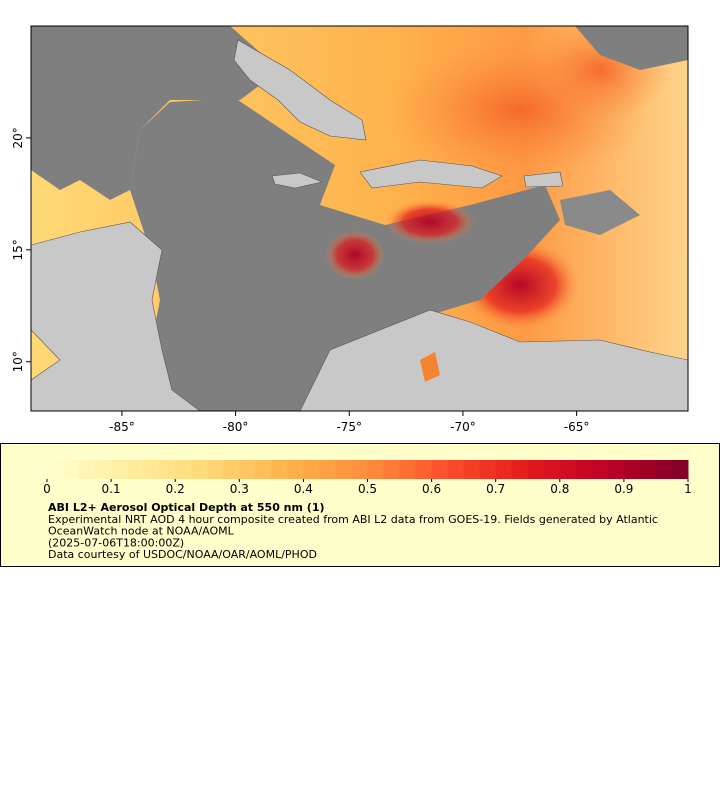 This screenshot has height=800, width=720. What do you see at coordinates (367, 489) in the screenshot?
I see `colorbar-tick-label: 0.5` at bounding box center [367, 489].